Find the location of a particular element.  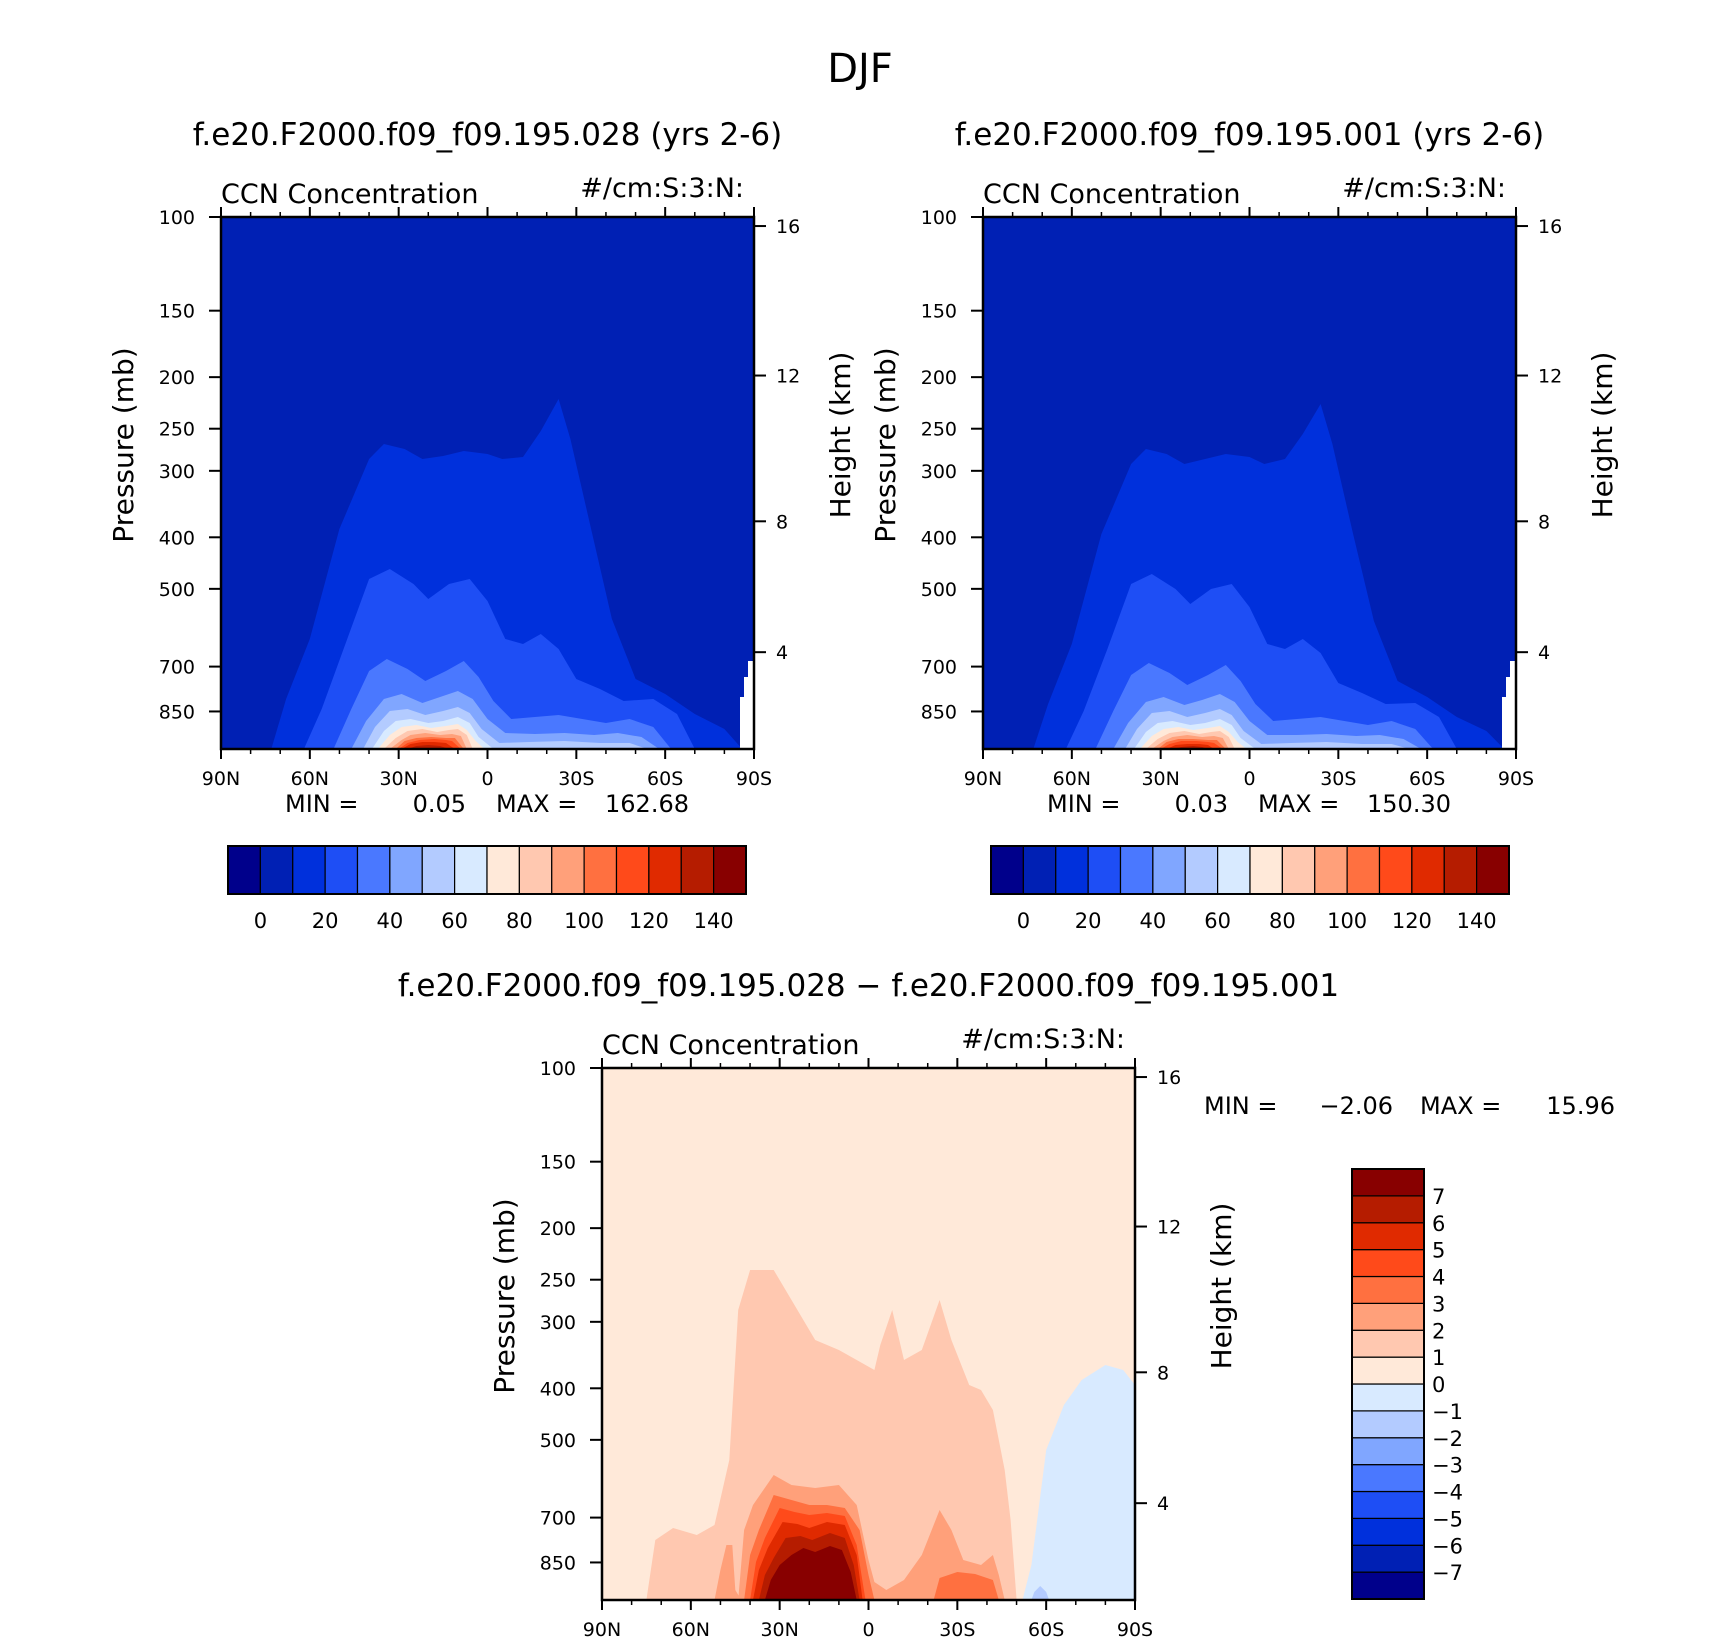

colorbar-frame is located at coordinates (1250, 870).